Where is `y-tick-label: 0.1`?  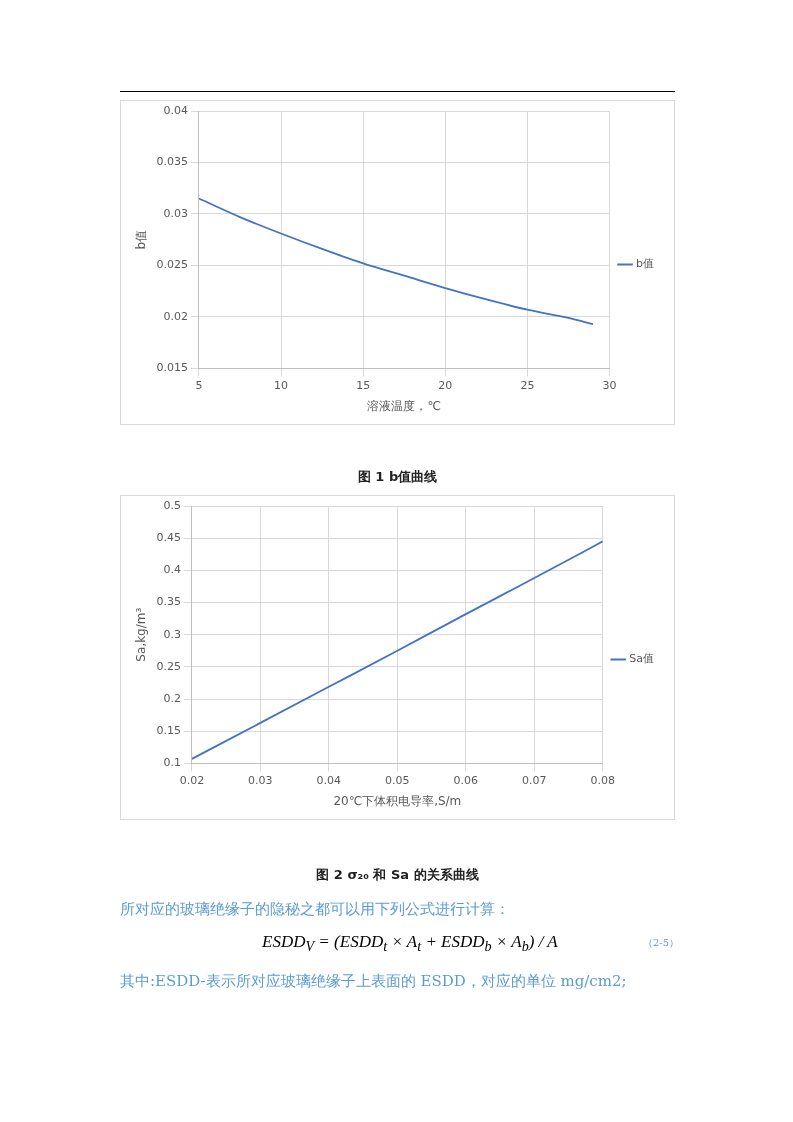 y-tick-label: 0.1 is located at coordinates (172, 763).